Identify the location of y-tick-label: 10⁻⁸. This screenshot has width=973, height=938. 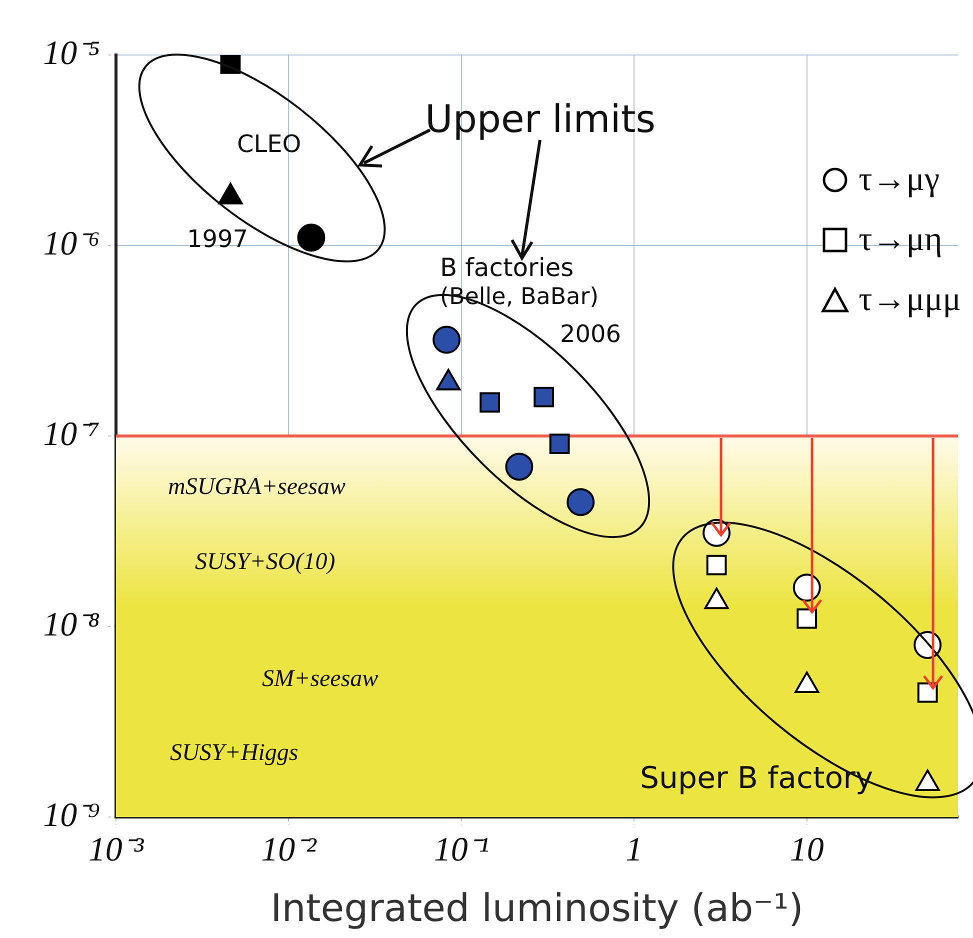
(71, 625).